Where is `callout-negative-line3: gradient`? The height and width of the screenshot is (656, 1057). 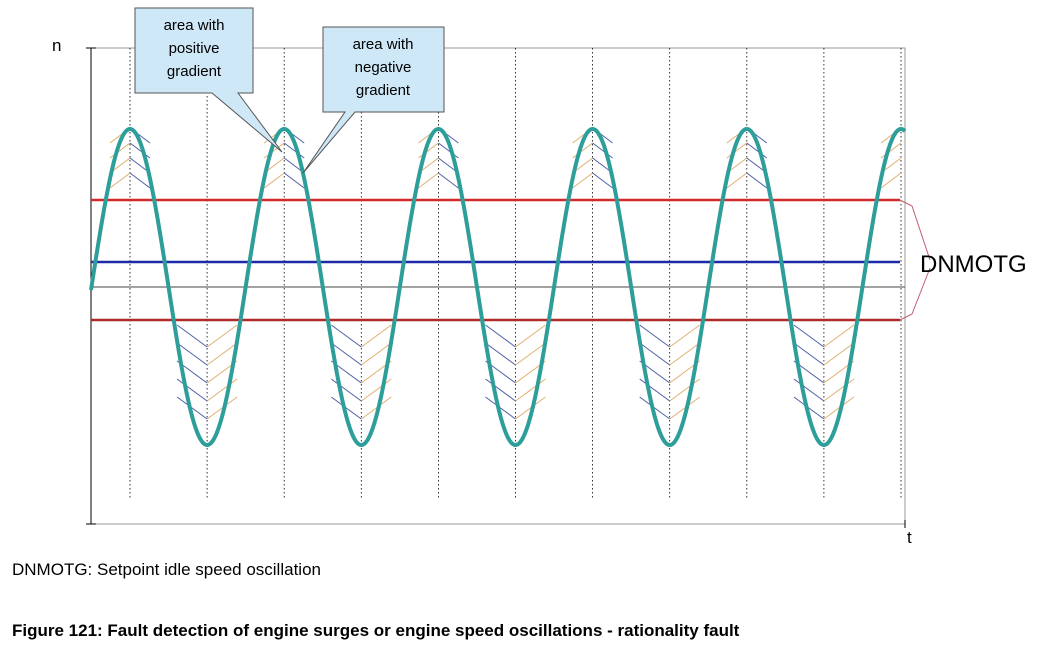 callout-negative-line3: gradient is located at coordinates (383, 90).